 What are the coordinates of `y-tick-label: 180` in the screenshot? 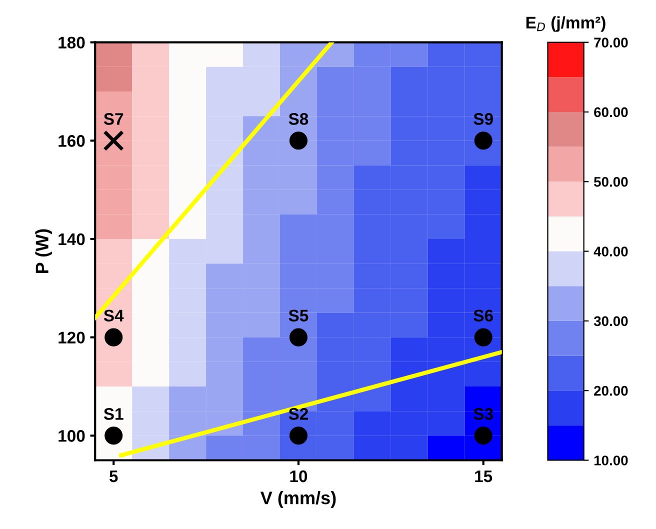 It's located at (71, 42).